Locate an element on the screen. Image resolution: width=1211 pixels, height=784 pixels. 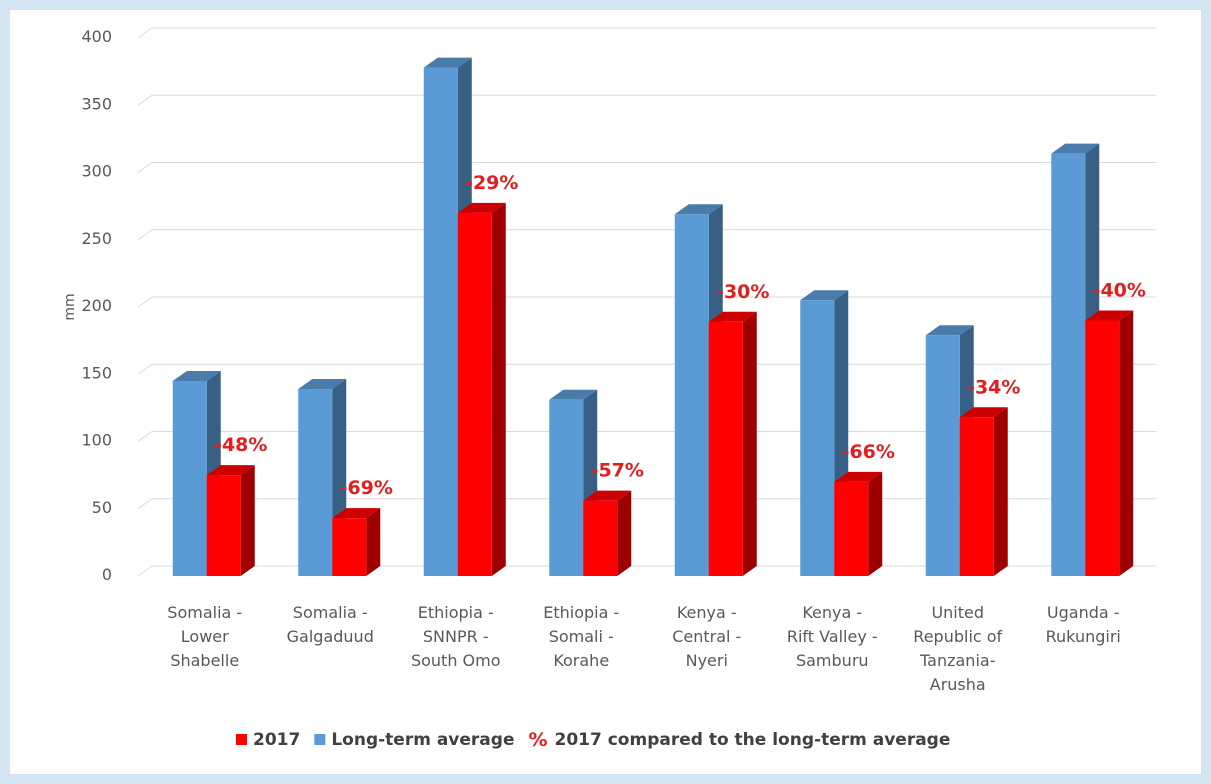
x-category-label: Somalia -Galgaduud is located at coordinates (330, 624).